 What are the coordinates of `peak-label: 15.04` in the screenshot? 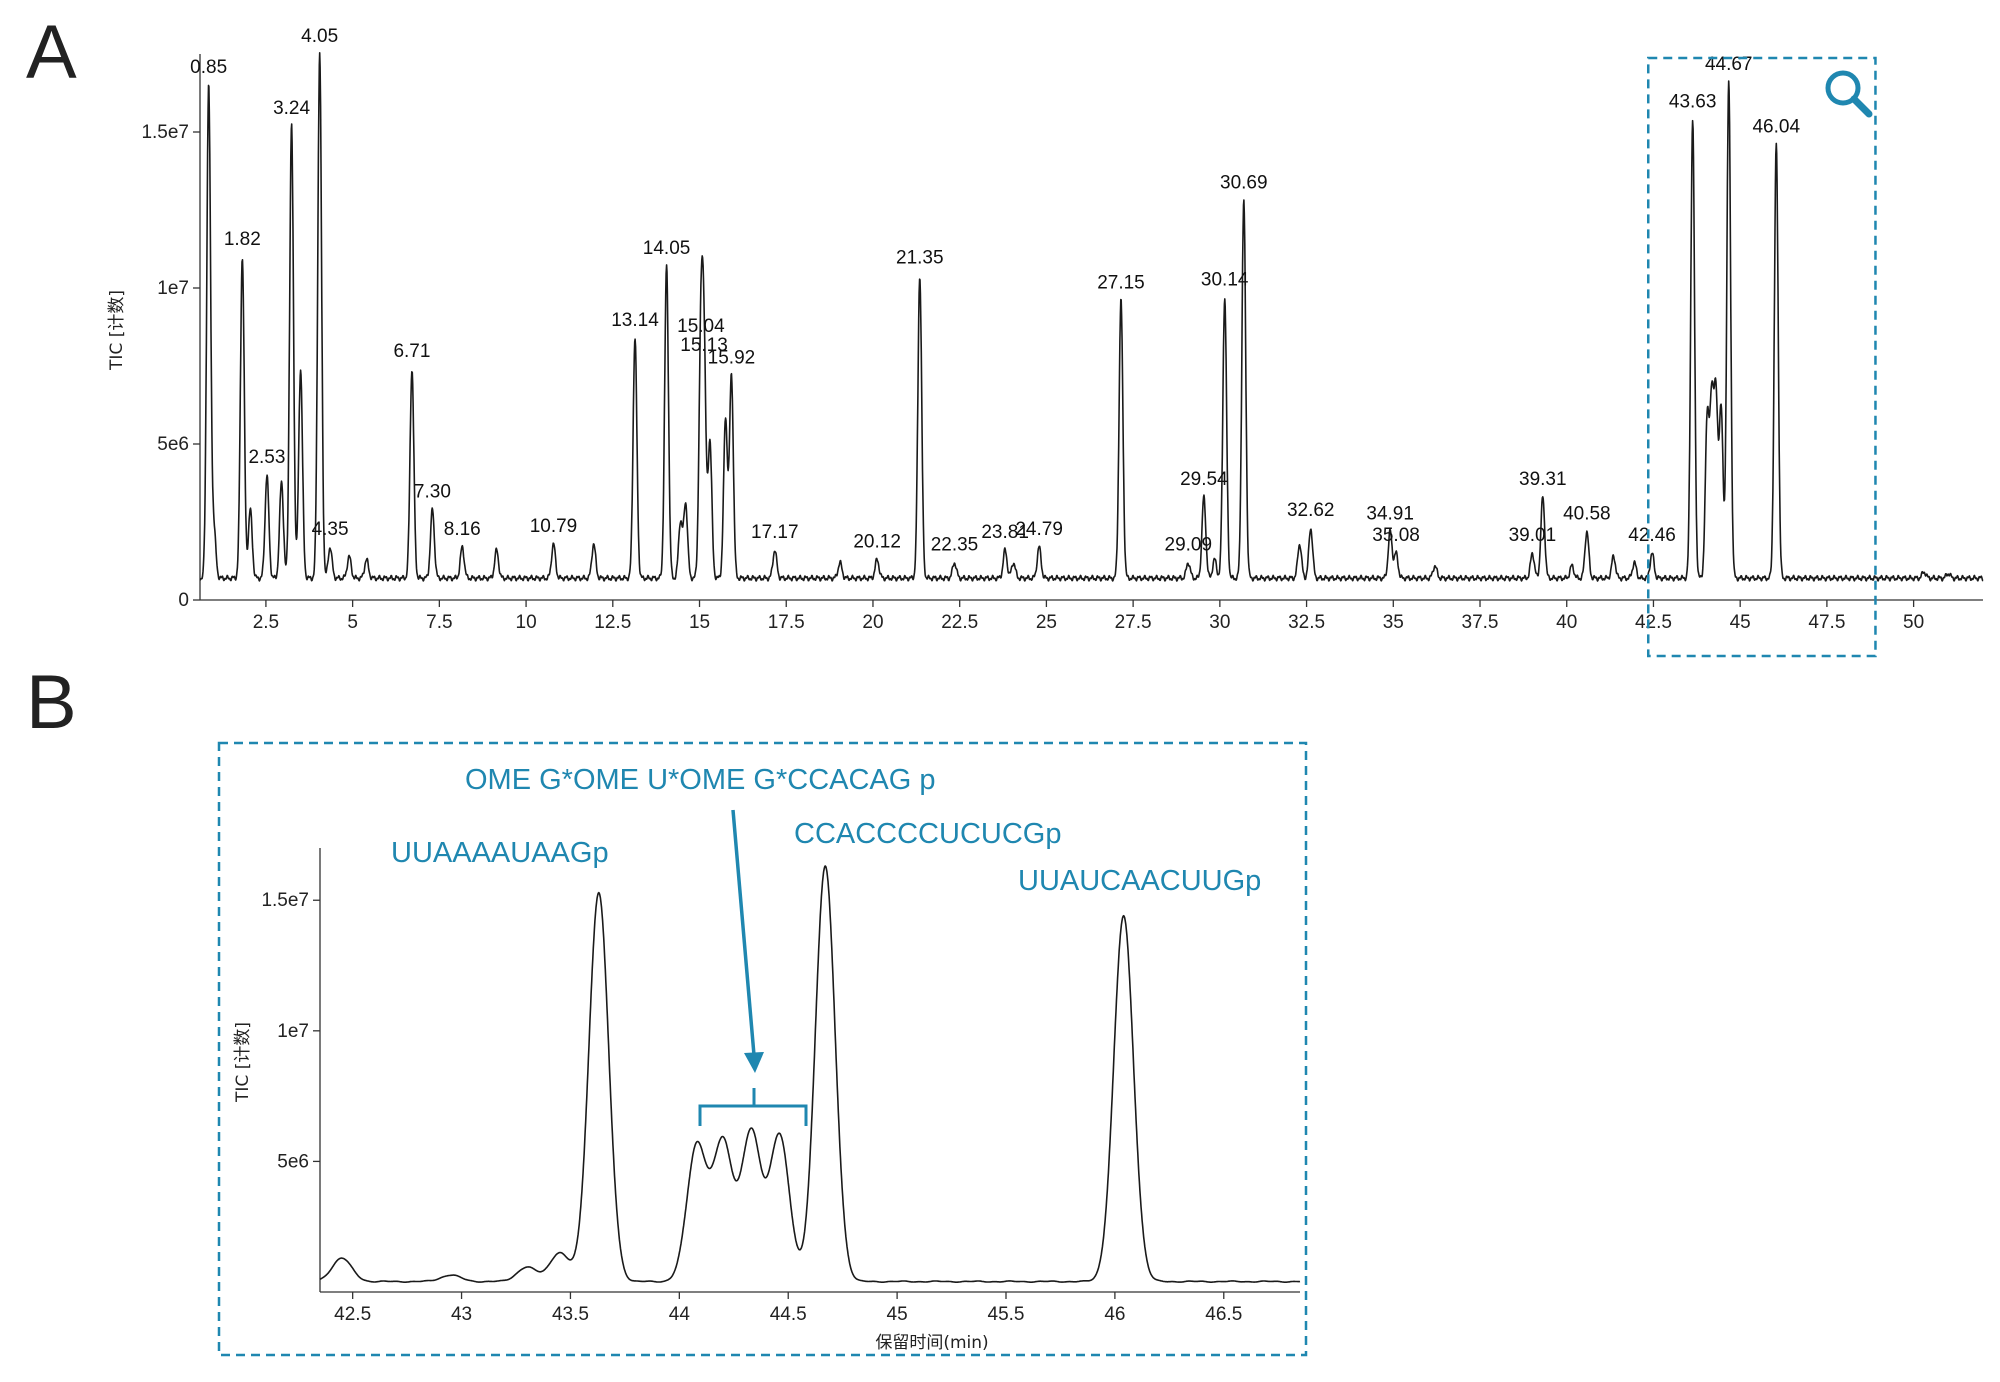 It's located at (701, 326).